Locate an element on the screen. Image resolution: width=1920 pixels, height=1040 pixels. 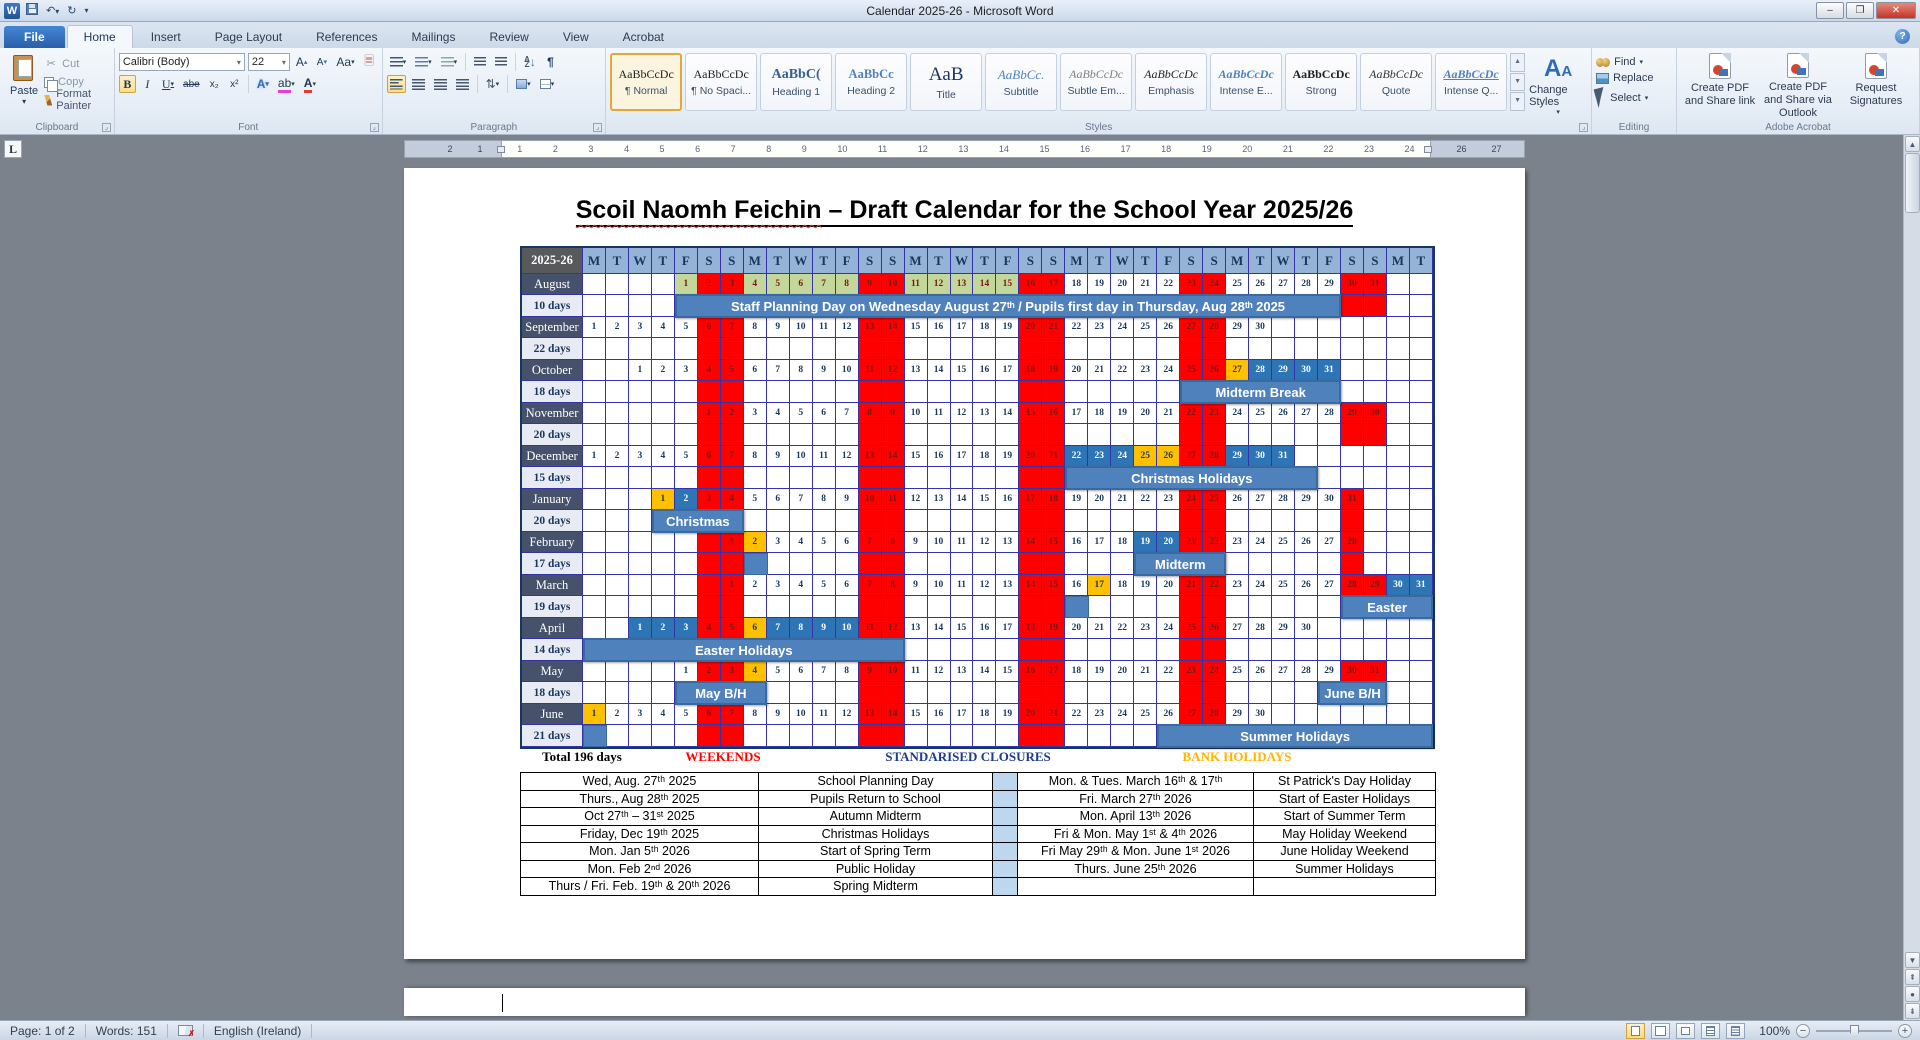
style-item-heading-1: AaBbC(Heading 1 is located at coordinates (796, 82).